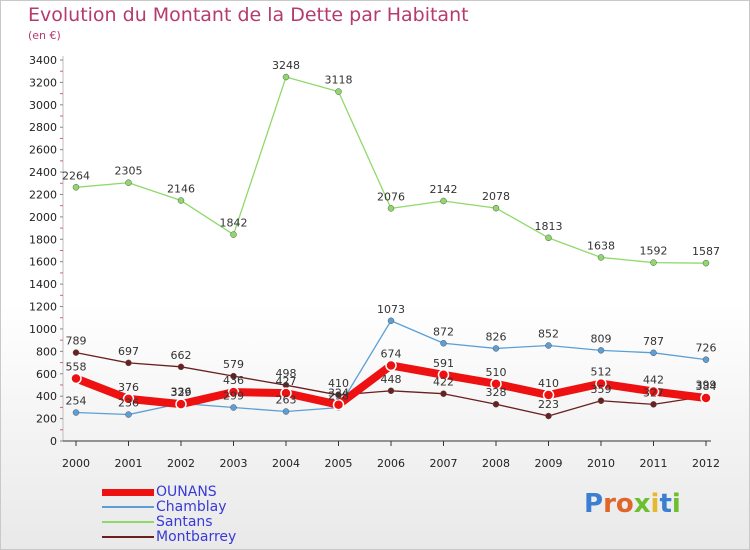 Image resolution: width=750 pixels, height=550 pixels. I want to click on data-label-santans: 2078, so click(496, 196).